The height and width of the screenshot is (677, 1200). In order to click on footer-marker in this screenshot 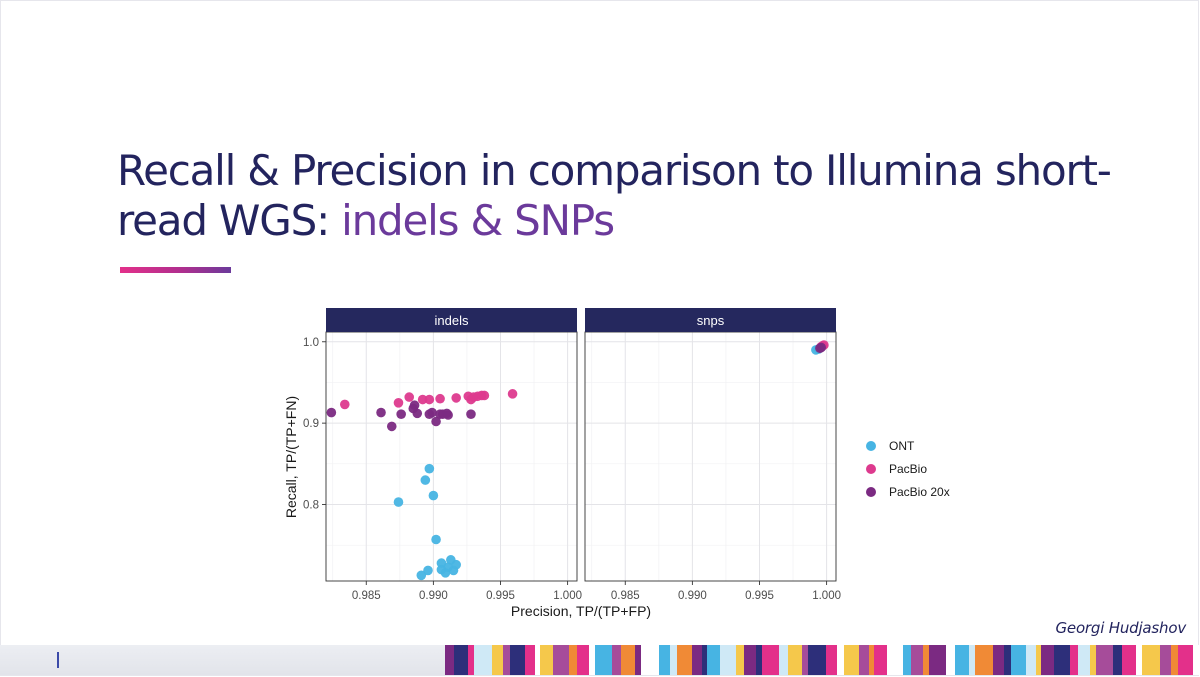, I will do `click(58, 660)`.